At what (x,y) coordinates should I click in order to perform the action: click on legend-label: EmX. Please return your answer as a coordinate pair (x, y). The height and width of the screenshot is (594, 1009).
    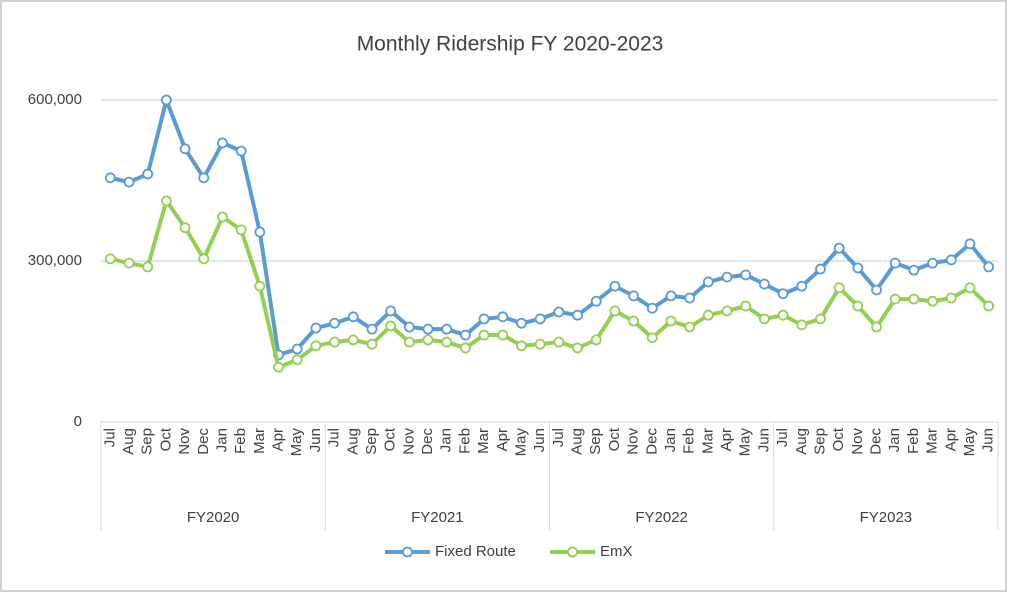
    Looking at the image, I should click on (616, 551).